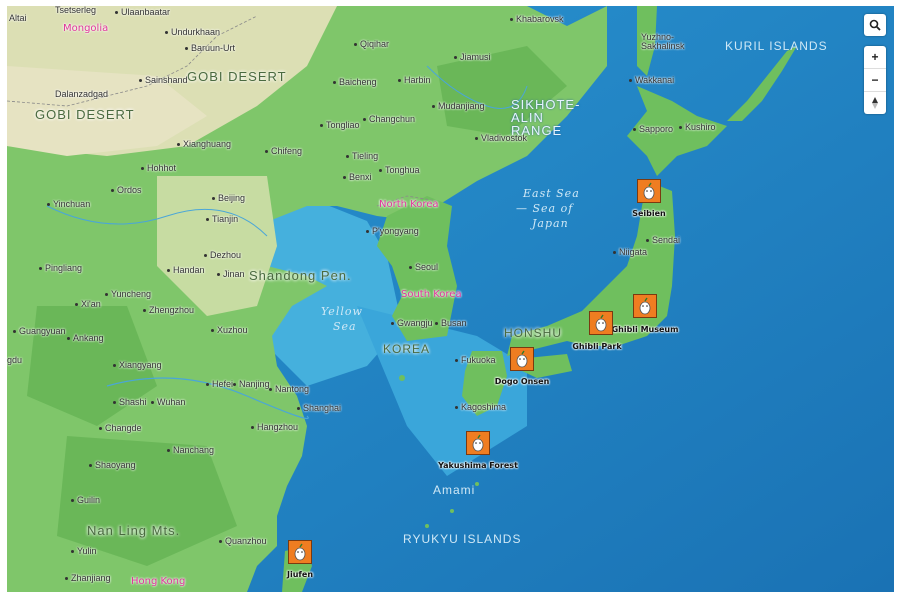  What do you see at coordinates (480, 407) in the screenshot?
I see `city-label-kagoshima: Kagoshima` at bounding box center [480, 407].